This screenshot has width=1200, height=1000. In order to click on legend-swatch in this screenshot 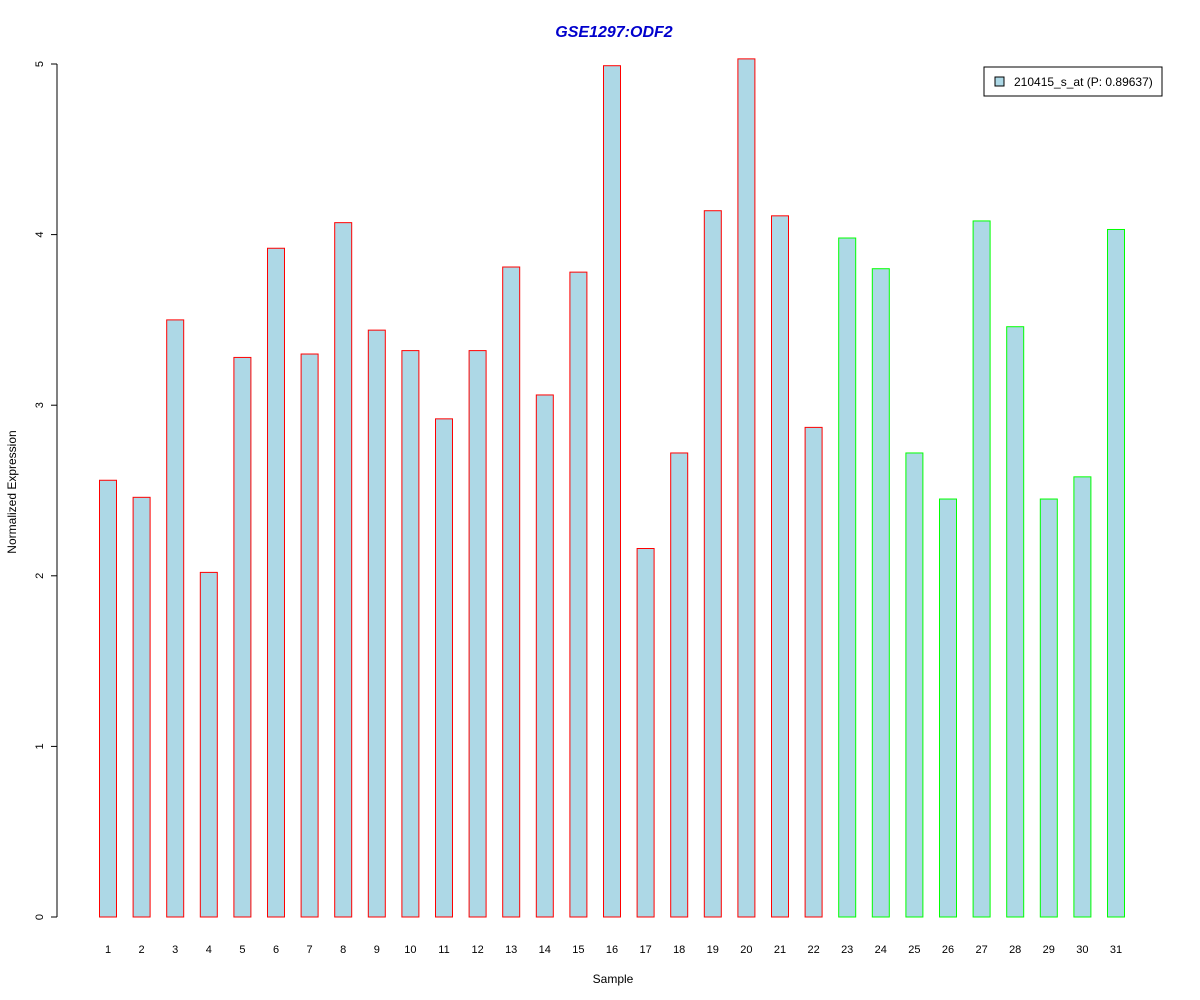, I will do `click(999, 81)`.